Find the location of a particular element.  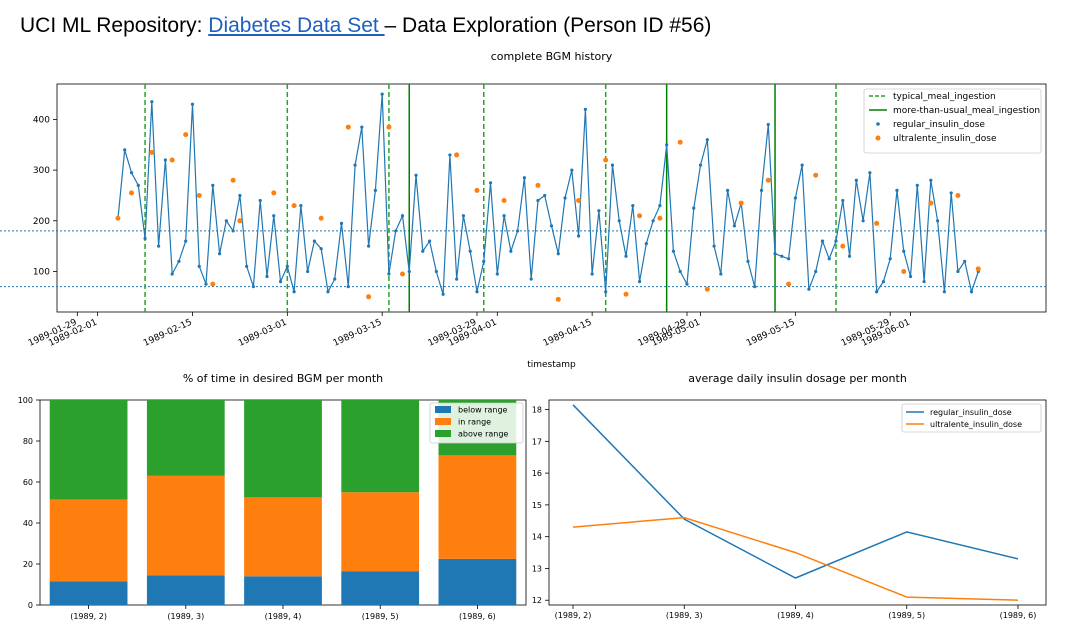

bar-legend-label: below range is located at coordinates (483, 410).